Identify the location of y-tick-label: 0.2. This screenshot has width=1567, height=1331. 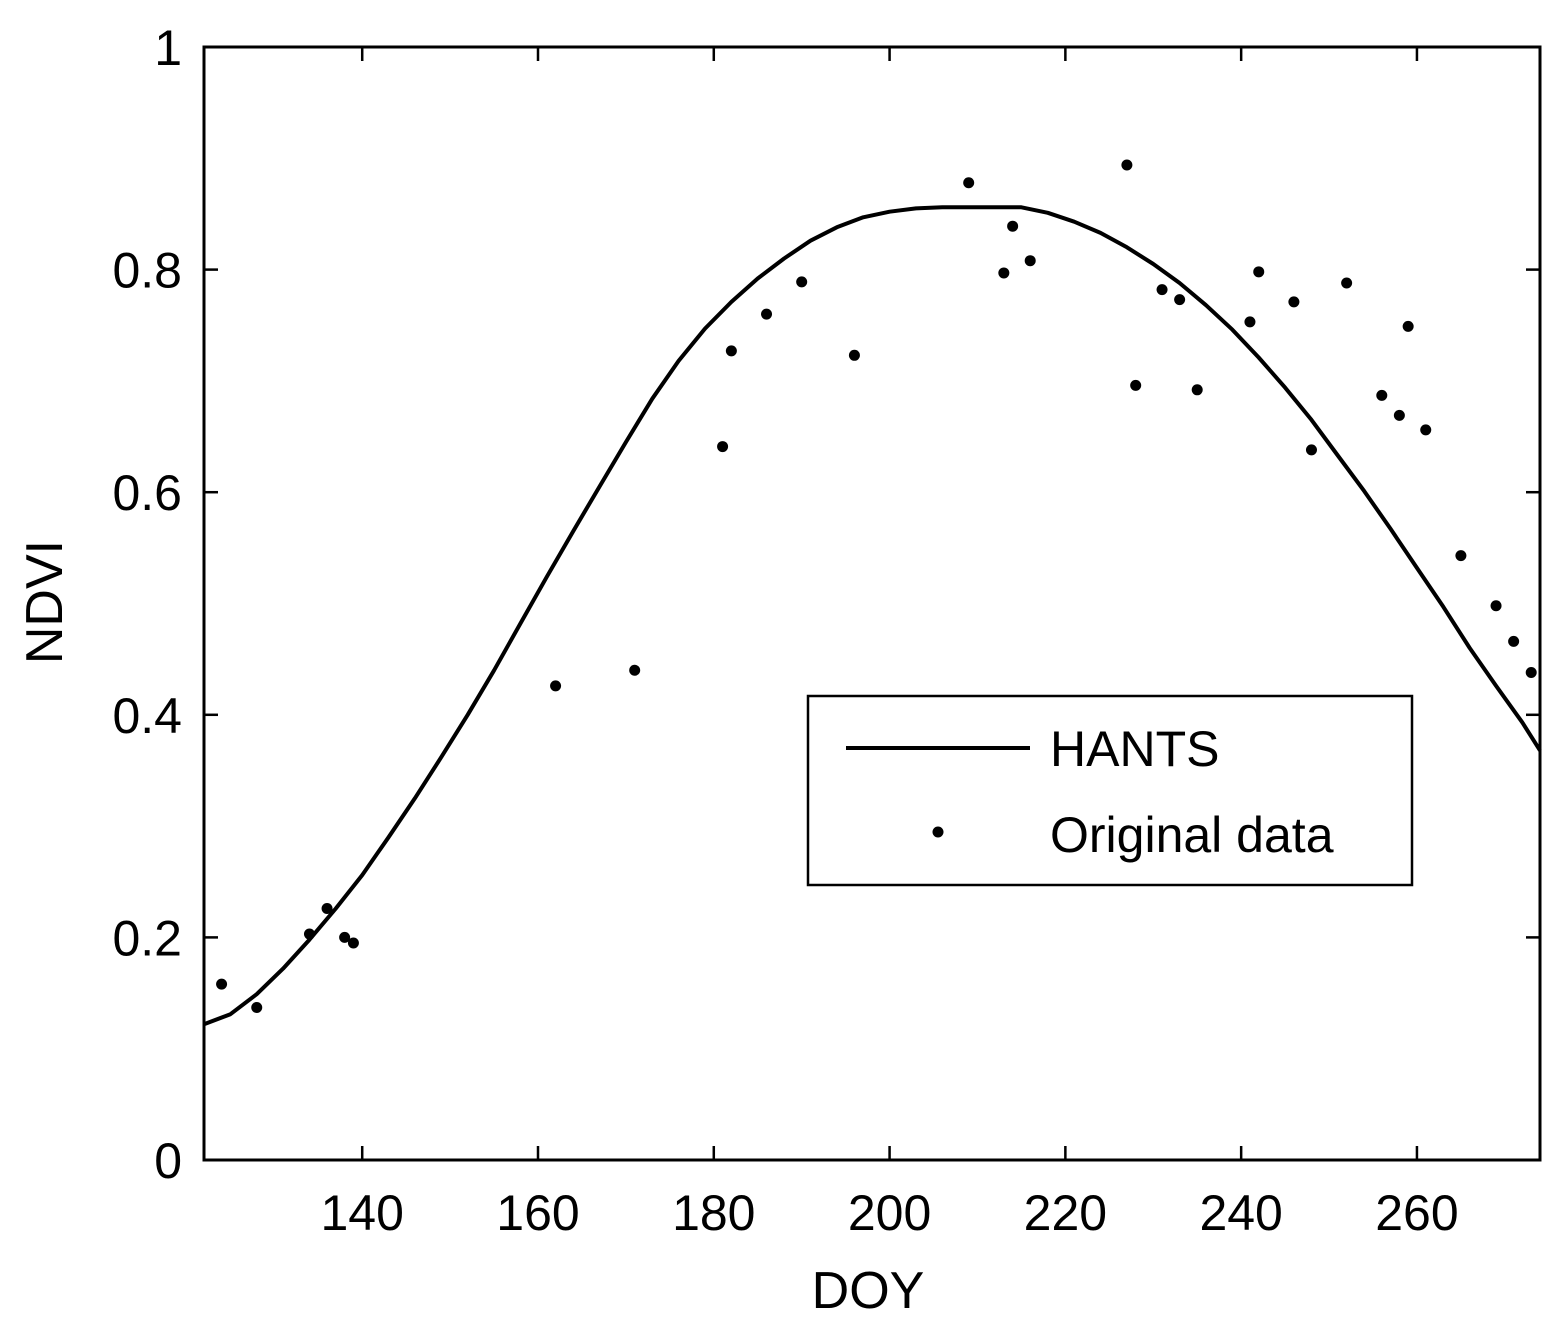
(147, 938).